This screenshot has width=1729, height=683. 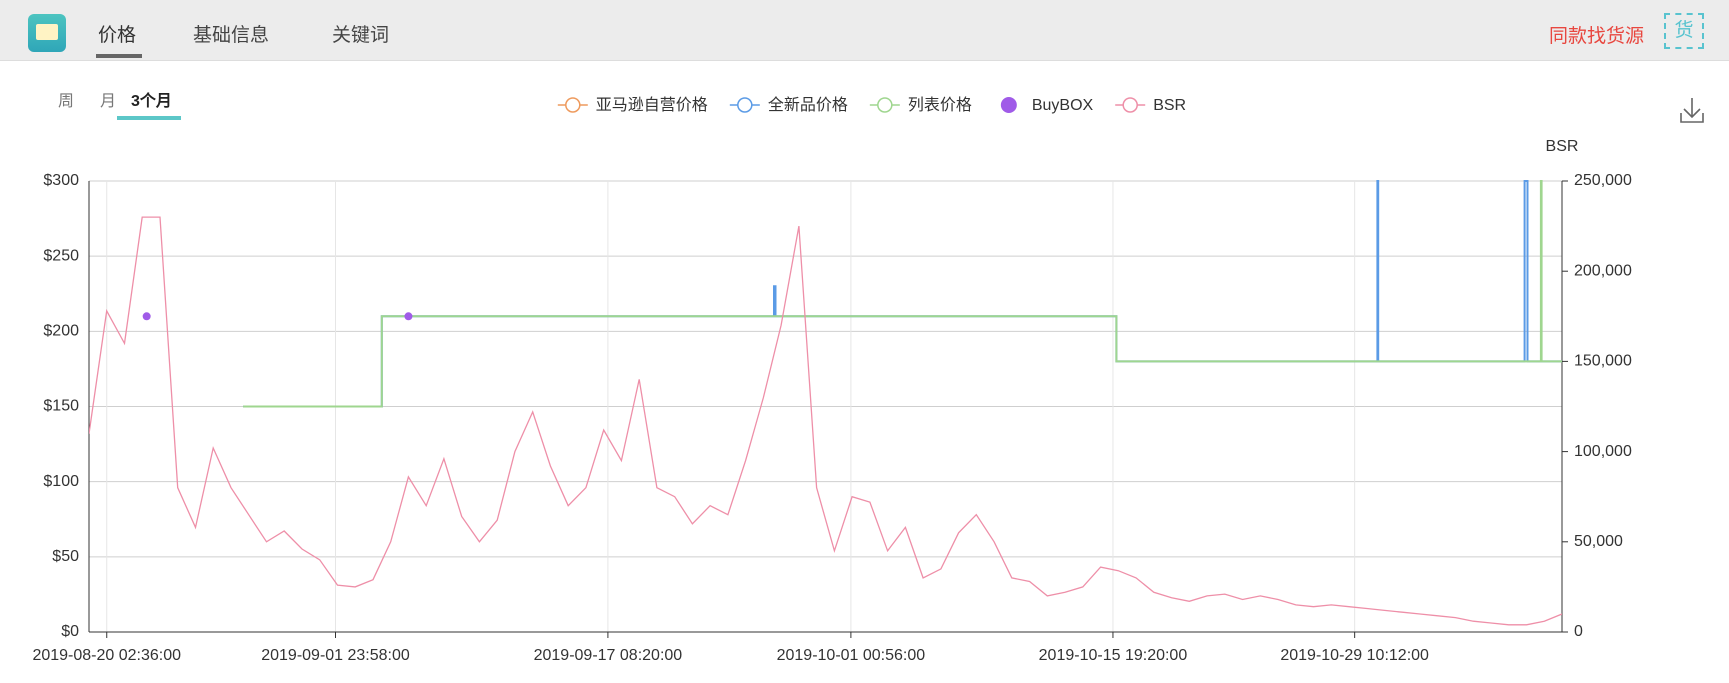 What do you see at coordinates (1169, 105) in the screenshot?
I see `legend-label: BSR` at bounding box center [1169, 105].